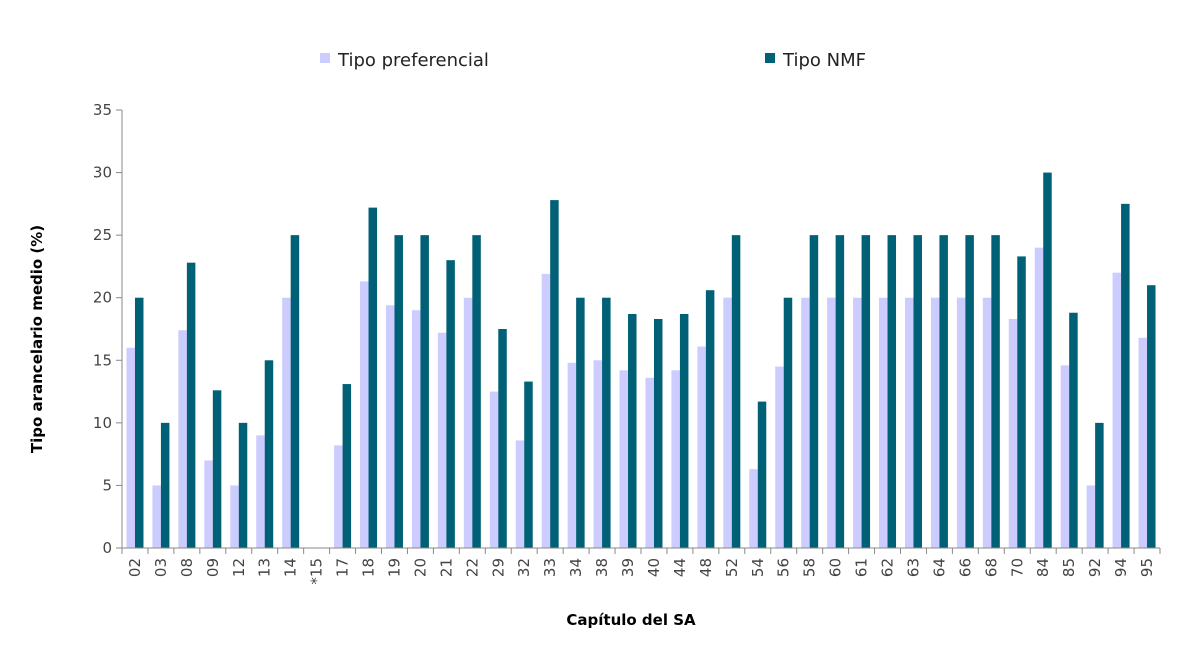  Describe the element at coordinates (593, 60) in the screenshot. I see `legend: Tipo preferencial Tipo NMF` at that location.